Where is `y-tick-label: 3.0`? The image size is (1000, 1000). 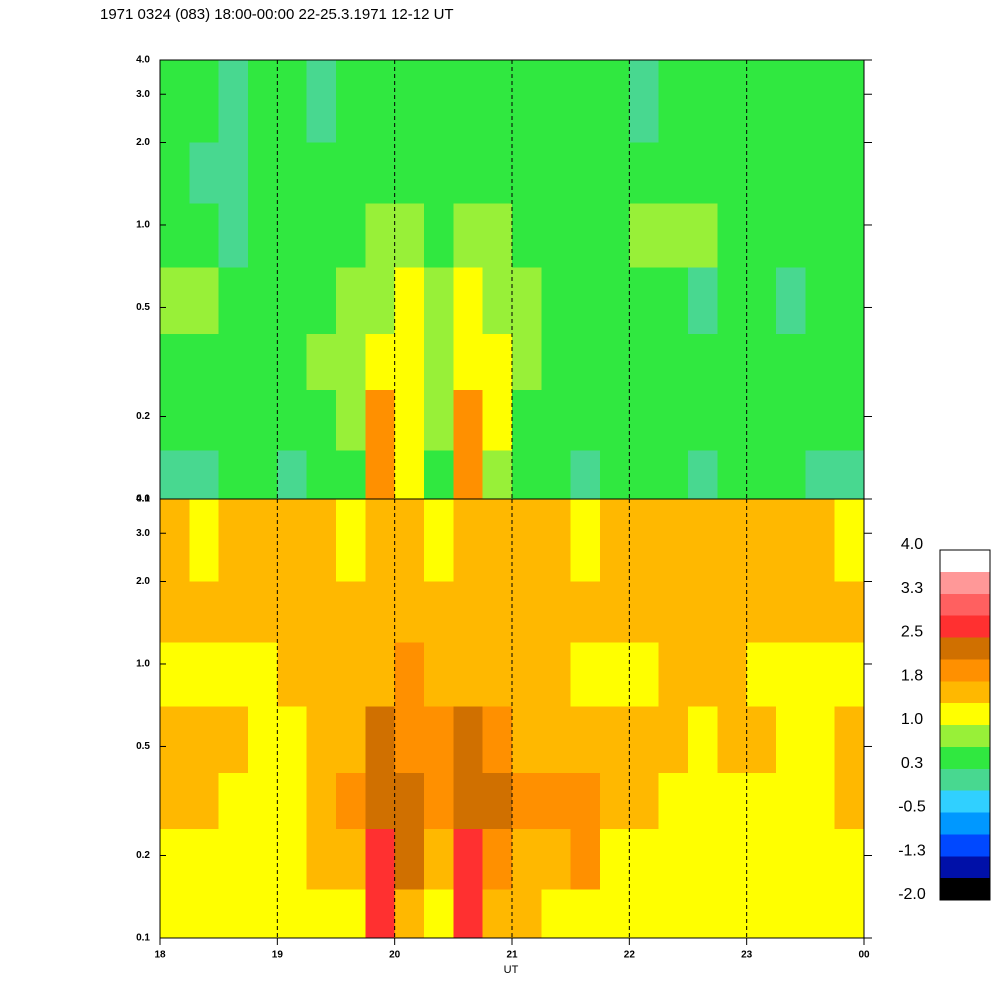
y-tick-label: 3.0 is located at coordinates (143, 94).